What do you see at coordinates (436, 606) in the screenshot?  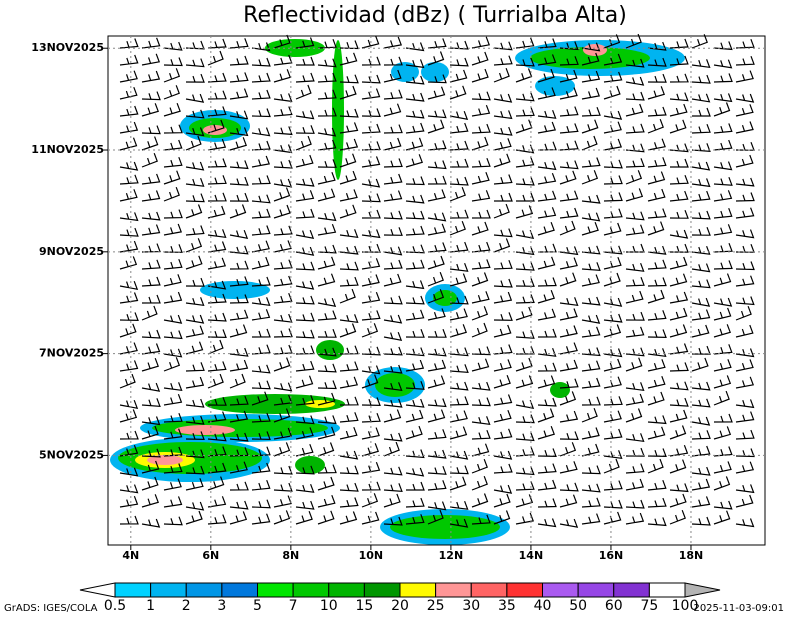 I see `colorbar-label: 25` at bounding box center [436, 606].